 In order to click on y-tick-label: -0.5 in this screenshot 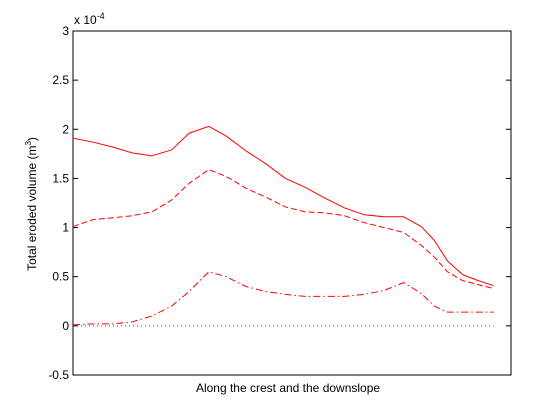, I will do `click(58, 375)`.